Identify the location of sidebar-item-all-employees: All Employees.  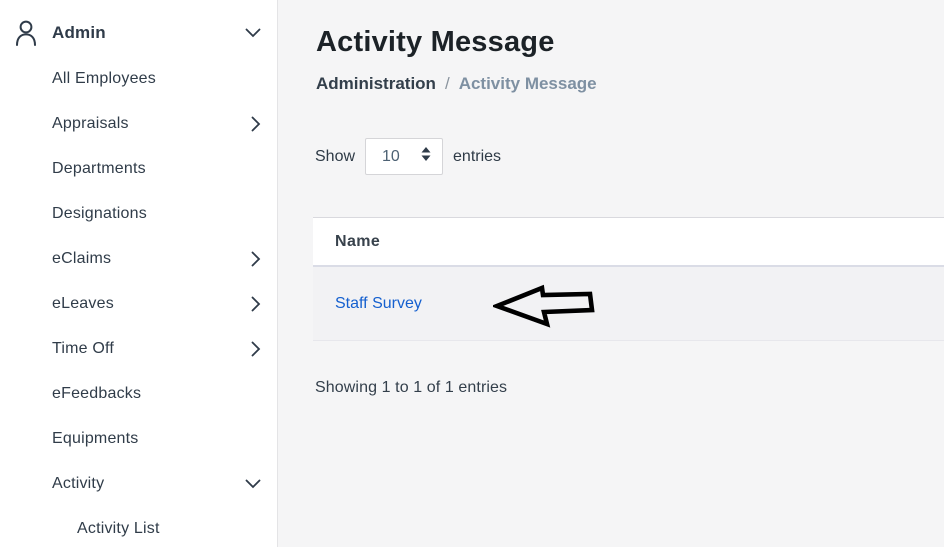
(138, 78).